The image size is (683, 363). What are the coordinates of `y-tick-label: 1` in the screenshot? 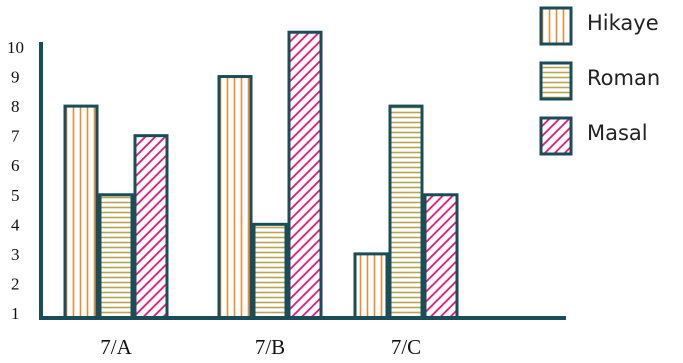 It's located at (15, 313).